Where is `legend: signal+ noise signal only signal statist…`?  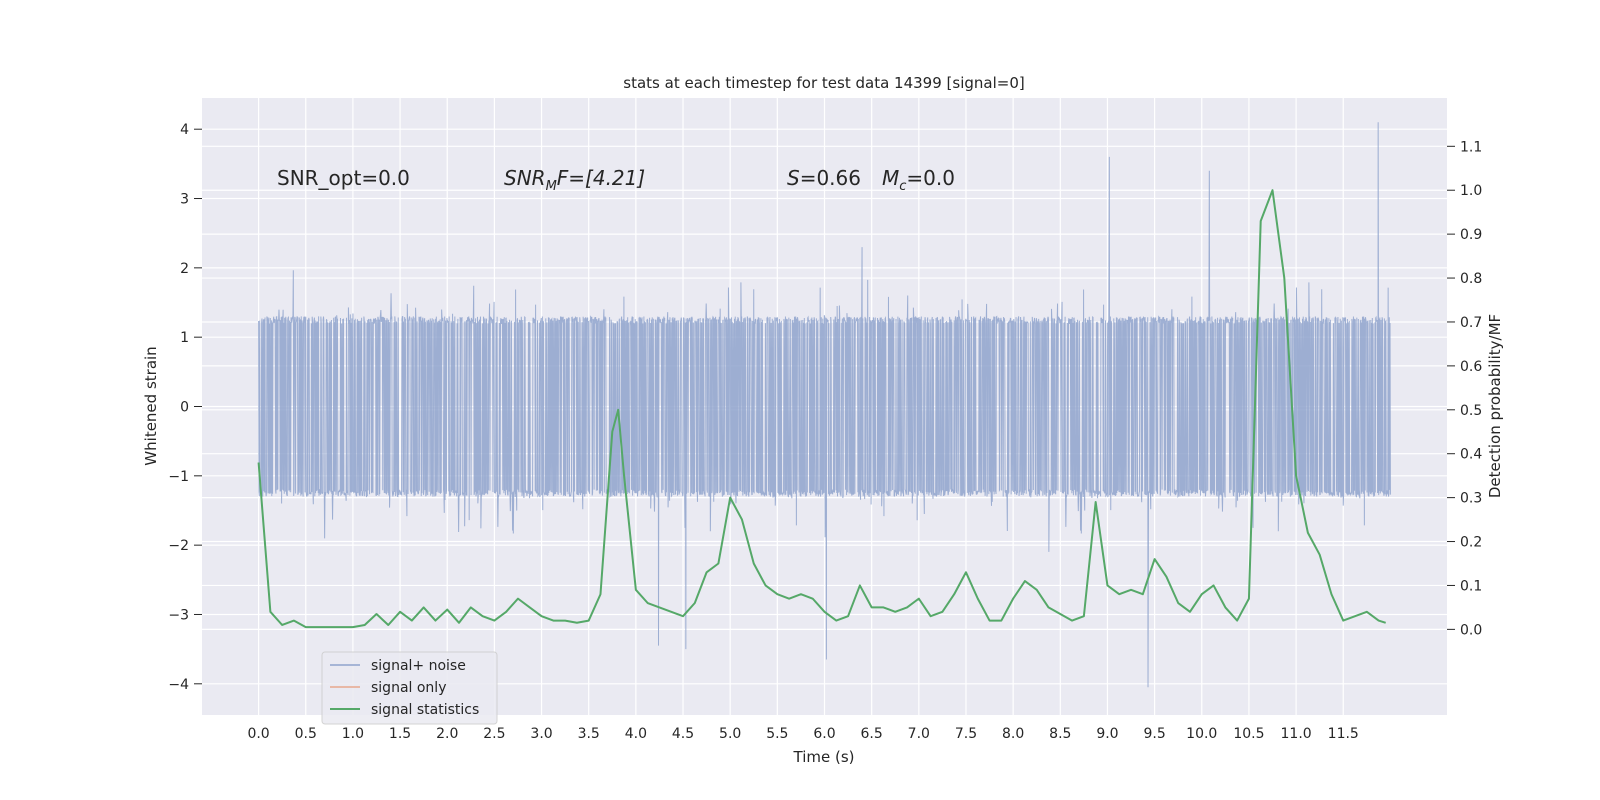 legend: signal+ noise signal only signal statist… is located at coordinates (409, 688).